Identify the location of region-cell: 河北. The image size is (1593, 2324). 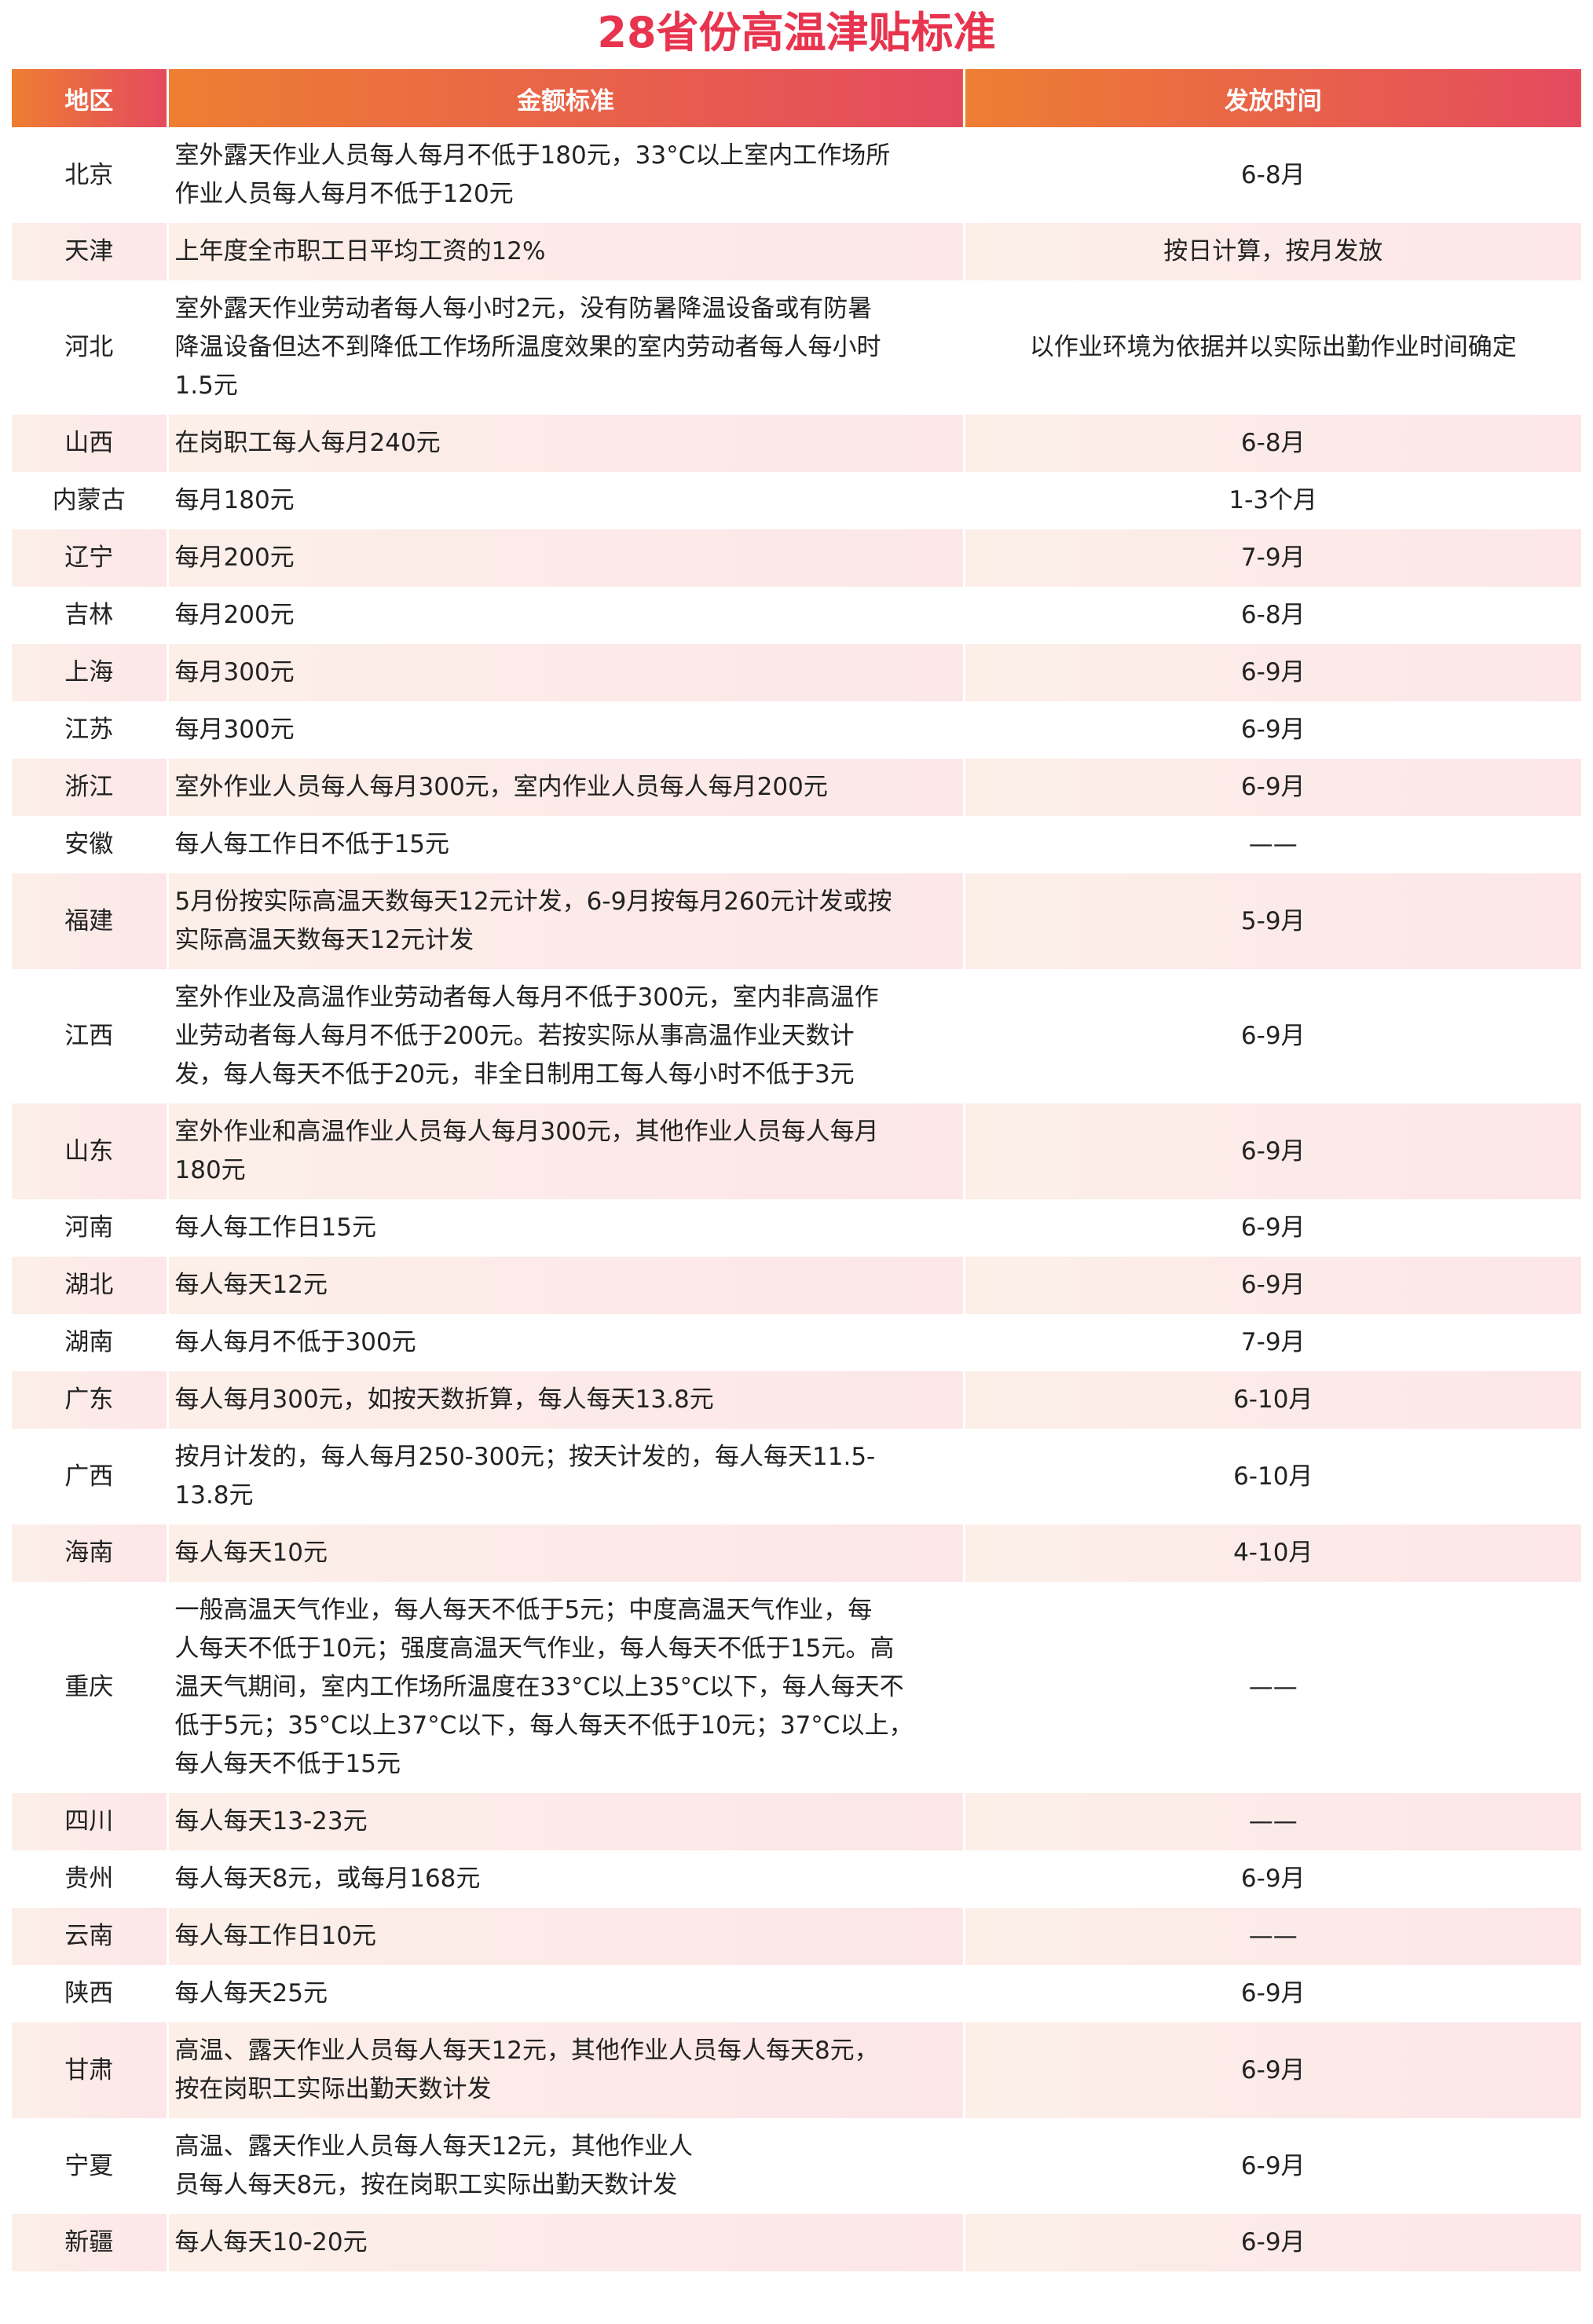
(89, 347).